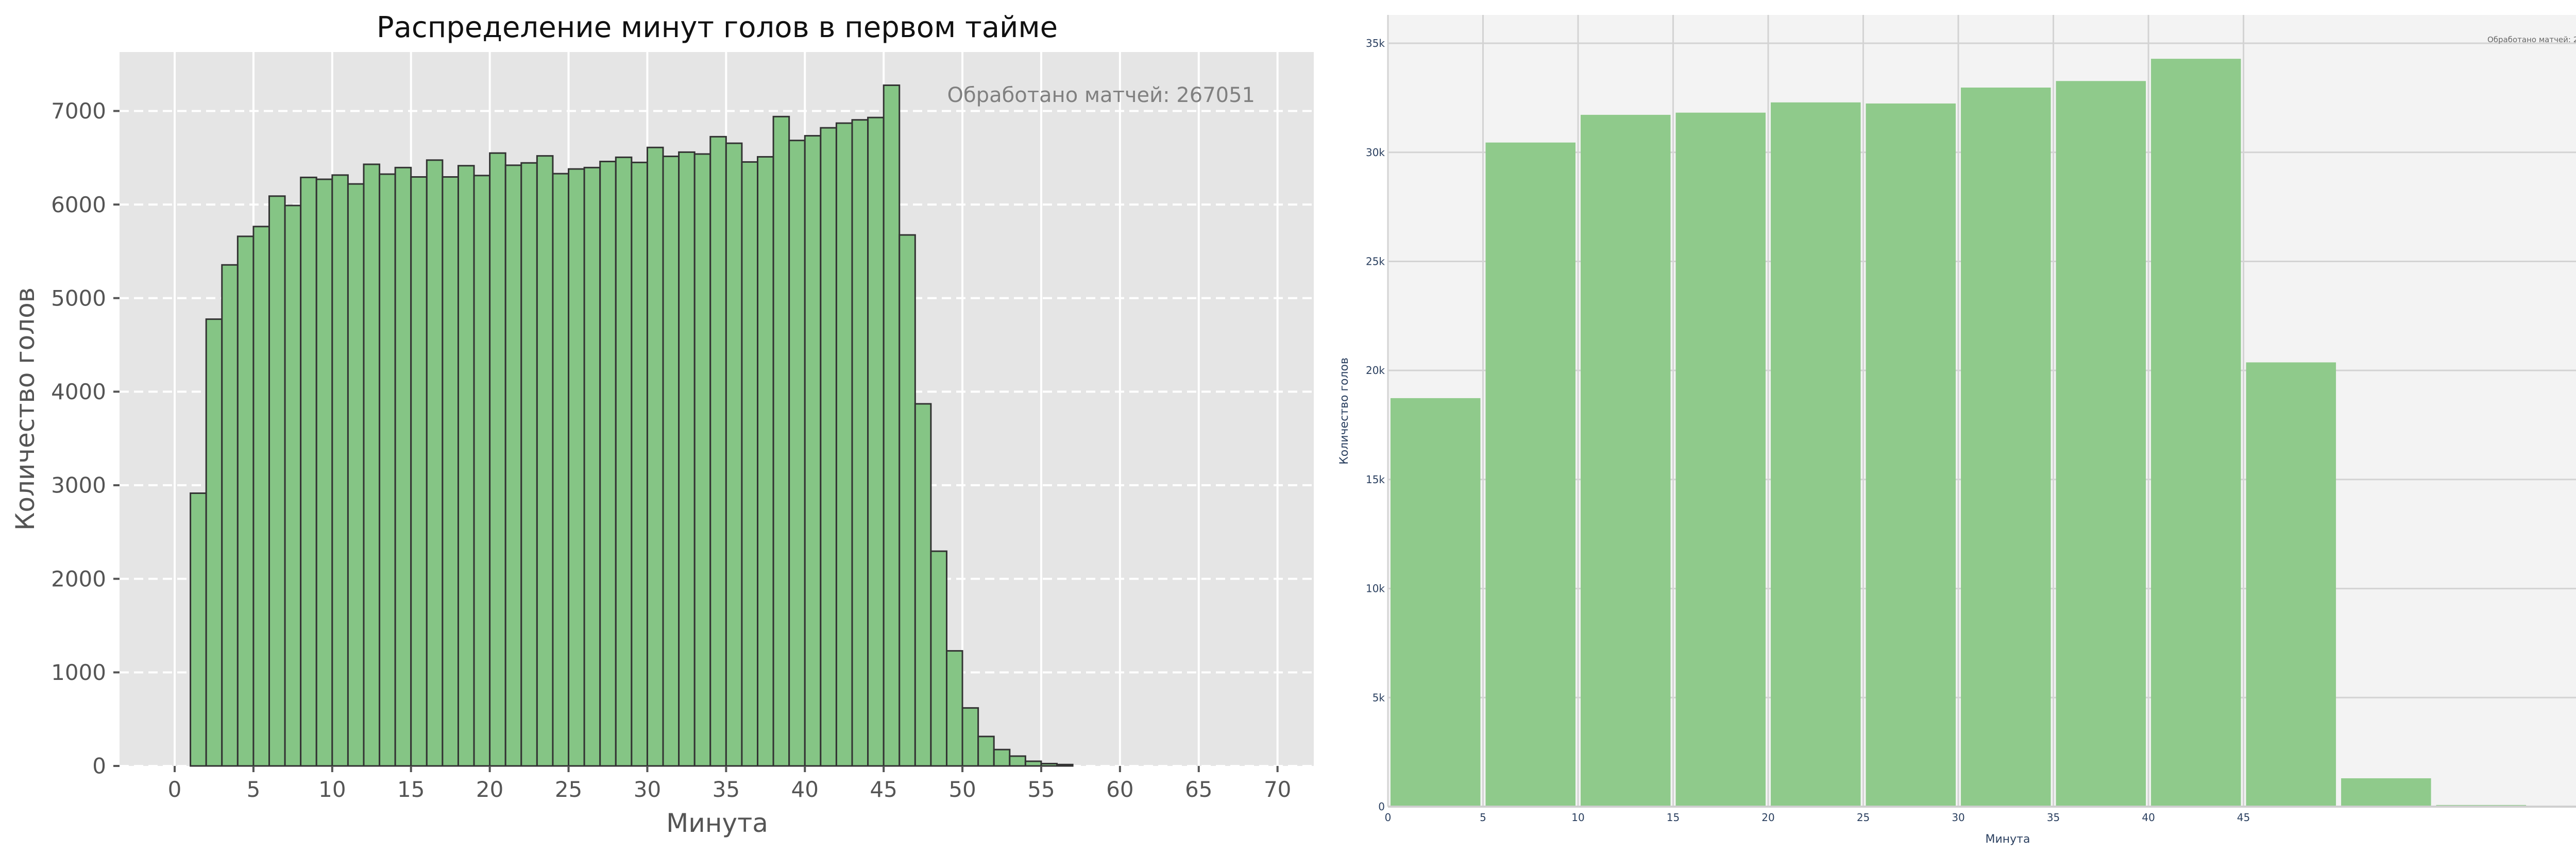  I want to click on y-tick-label: 0, so click(1381, 806).